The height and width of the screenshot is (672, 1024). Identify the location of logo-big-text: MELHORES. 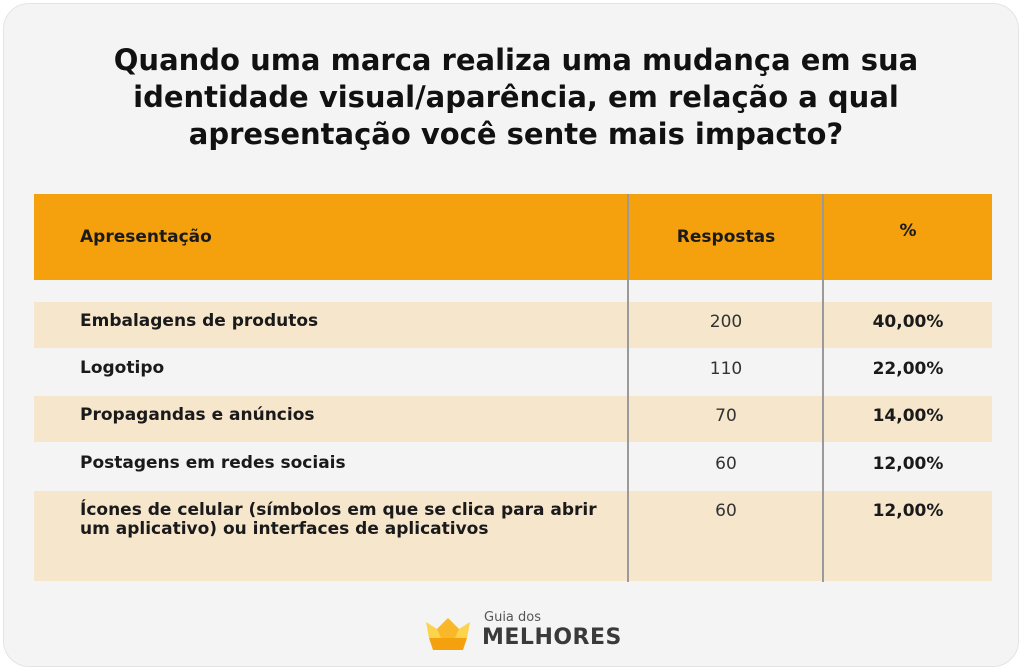
(552, 637).